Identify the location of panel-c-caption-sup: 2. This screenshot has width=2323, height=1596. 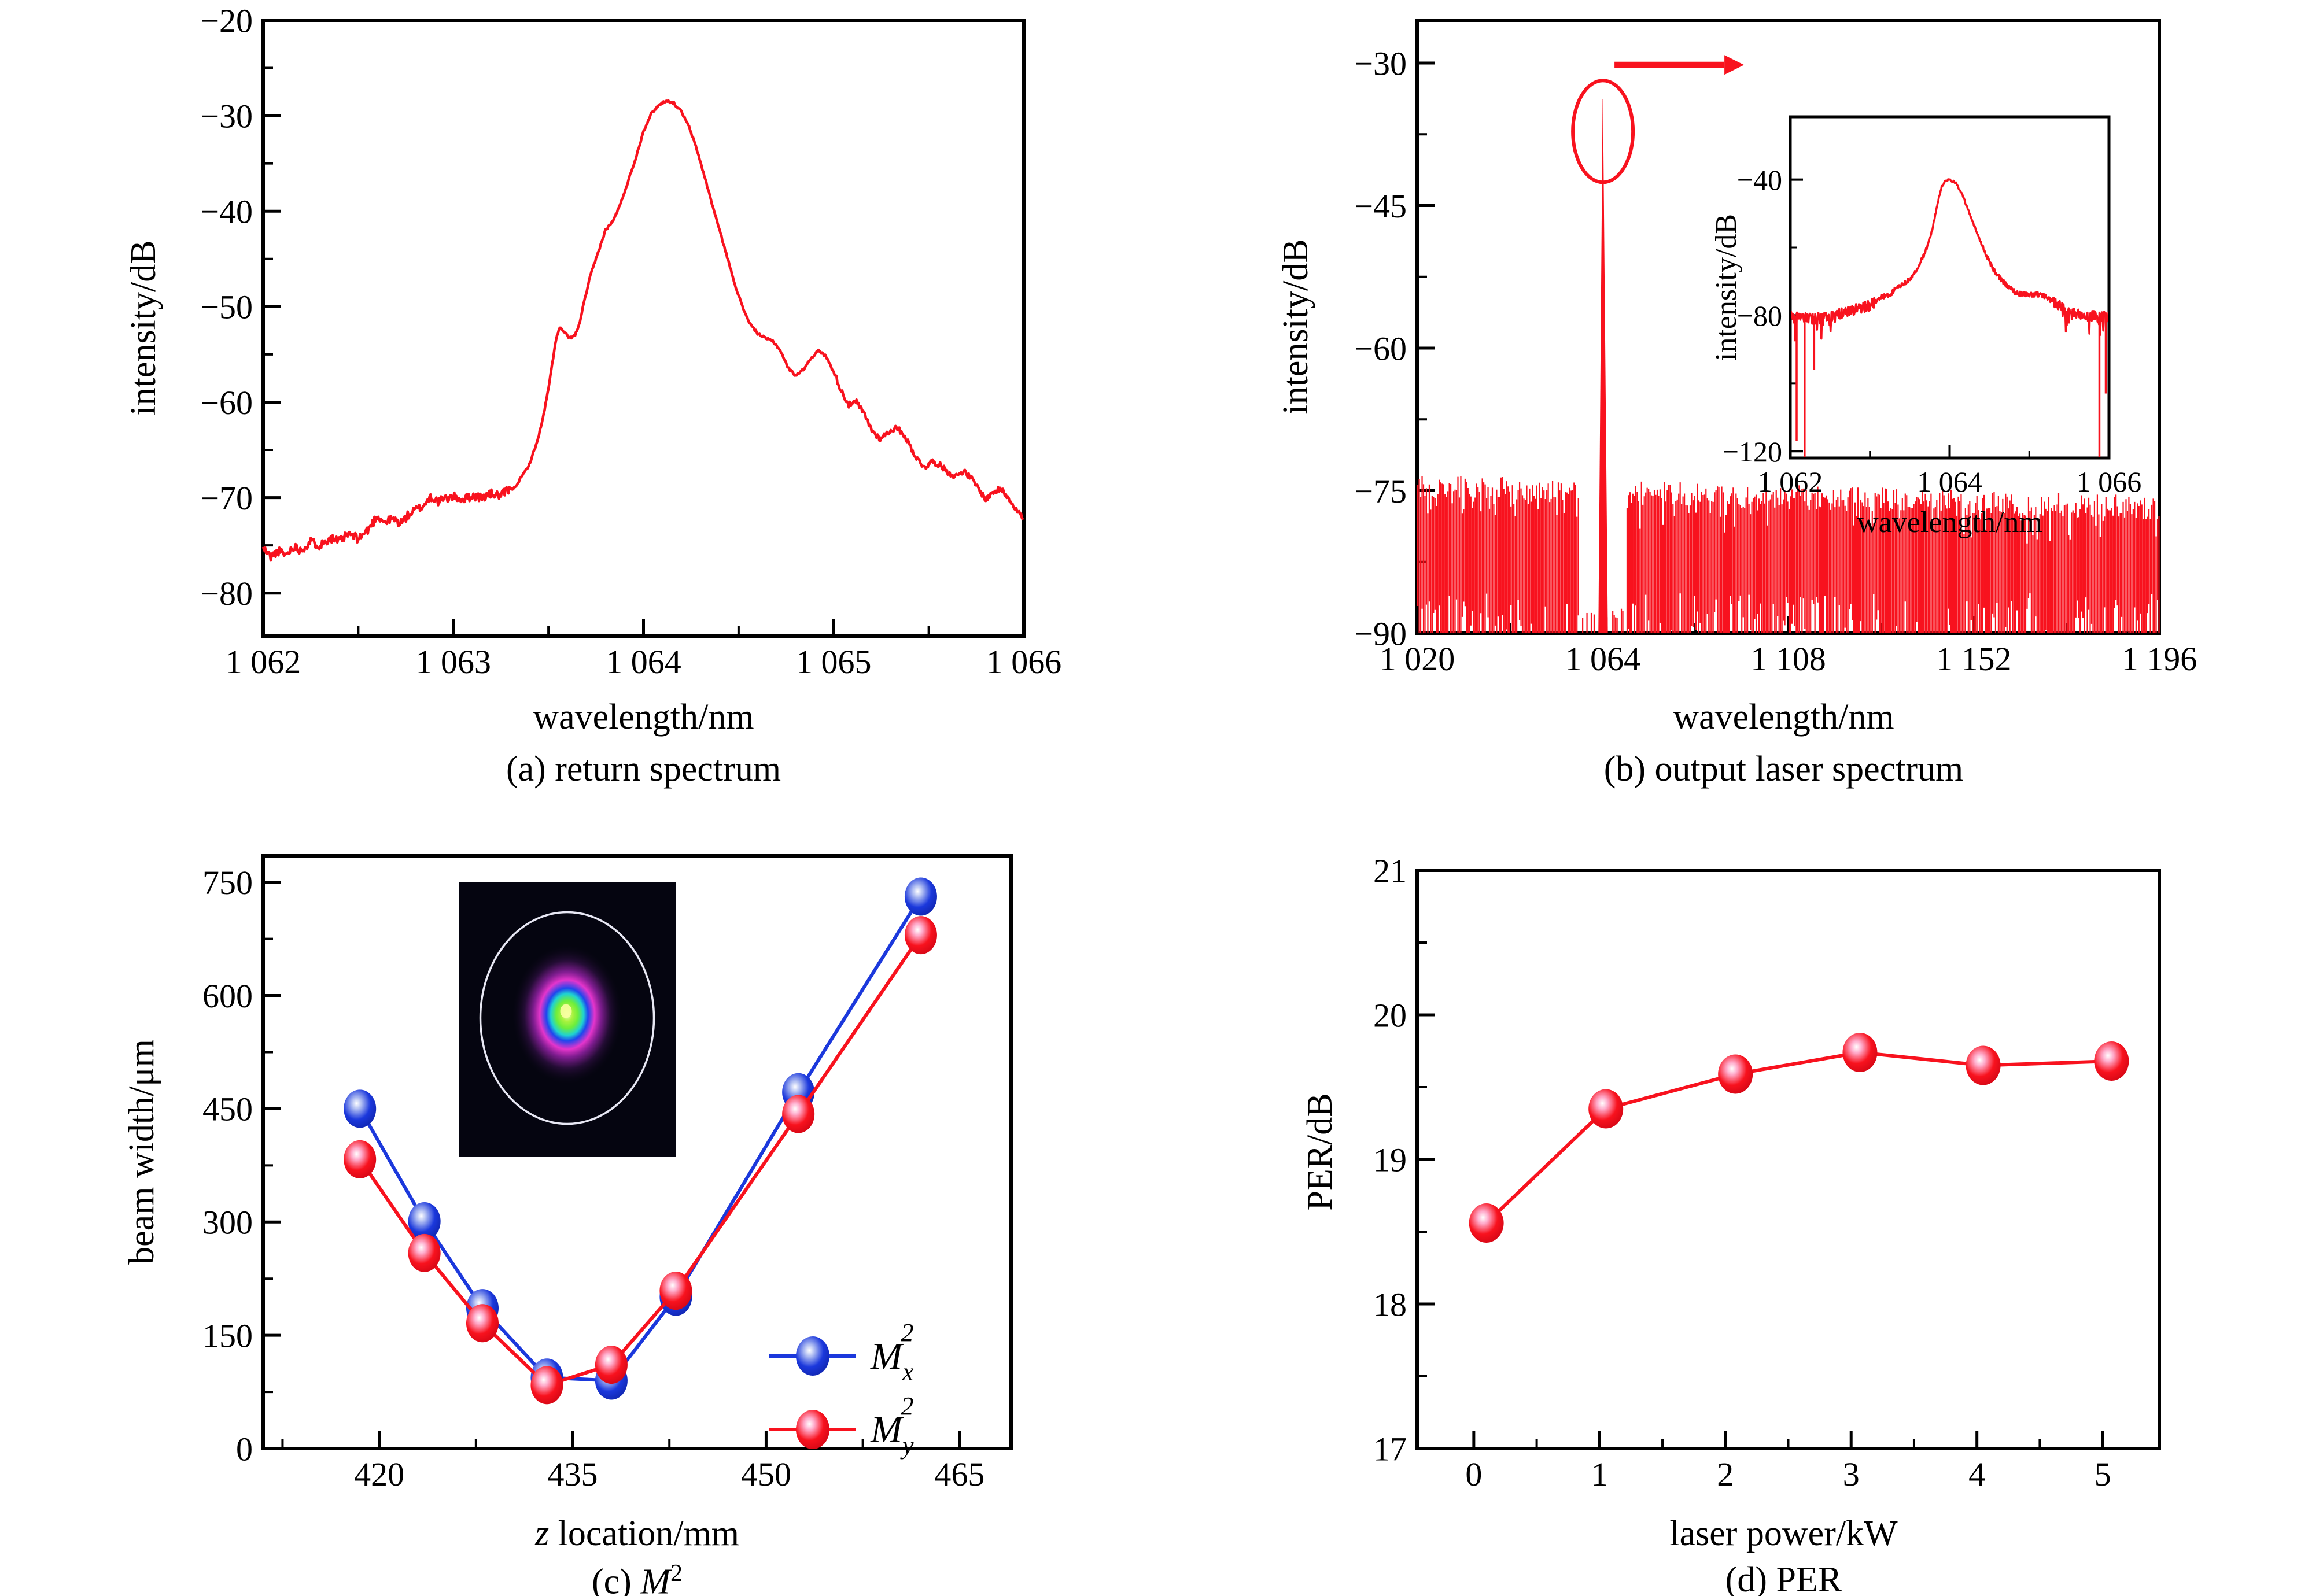
(676, 1573).